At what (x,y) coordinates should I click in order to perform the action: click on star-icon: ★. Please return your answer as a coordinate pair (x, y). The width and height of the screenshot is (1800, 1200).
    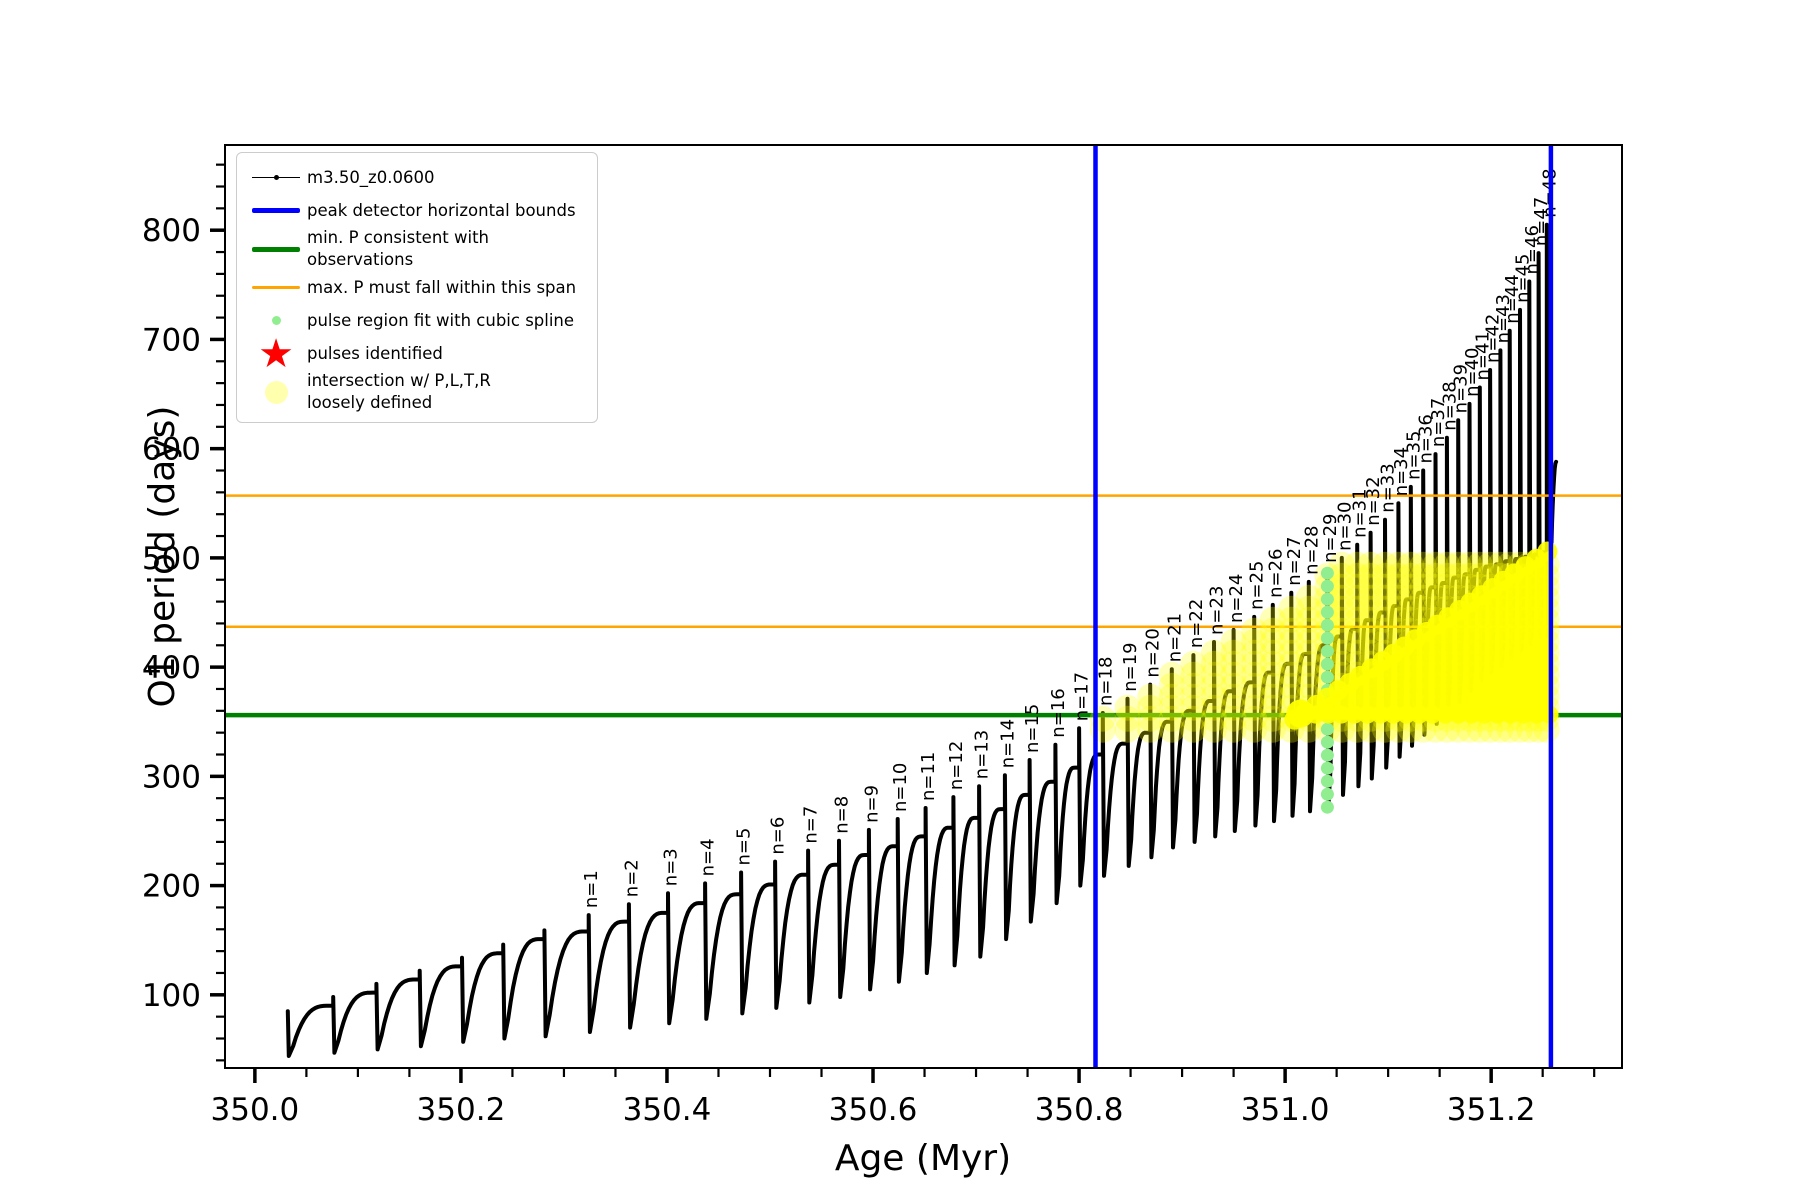
    Looking at the image, I should click on (276, 353).